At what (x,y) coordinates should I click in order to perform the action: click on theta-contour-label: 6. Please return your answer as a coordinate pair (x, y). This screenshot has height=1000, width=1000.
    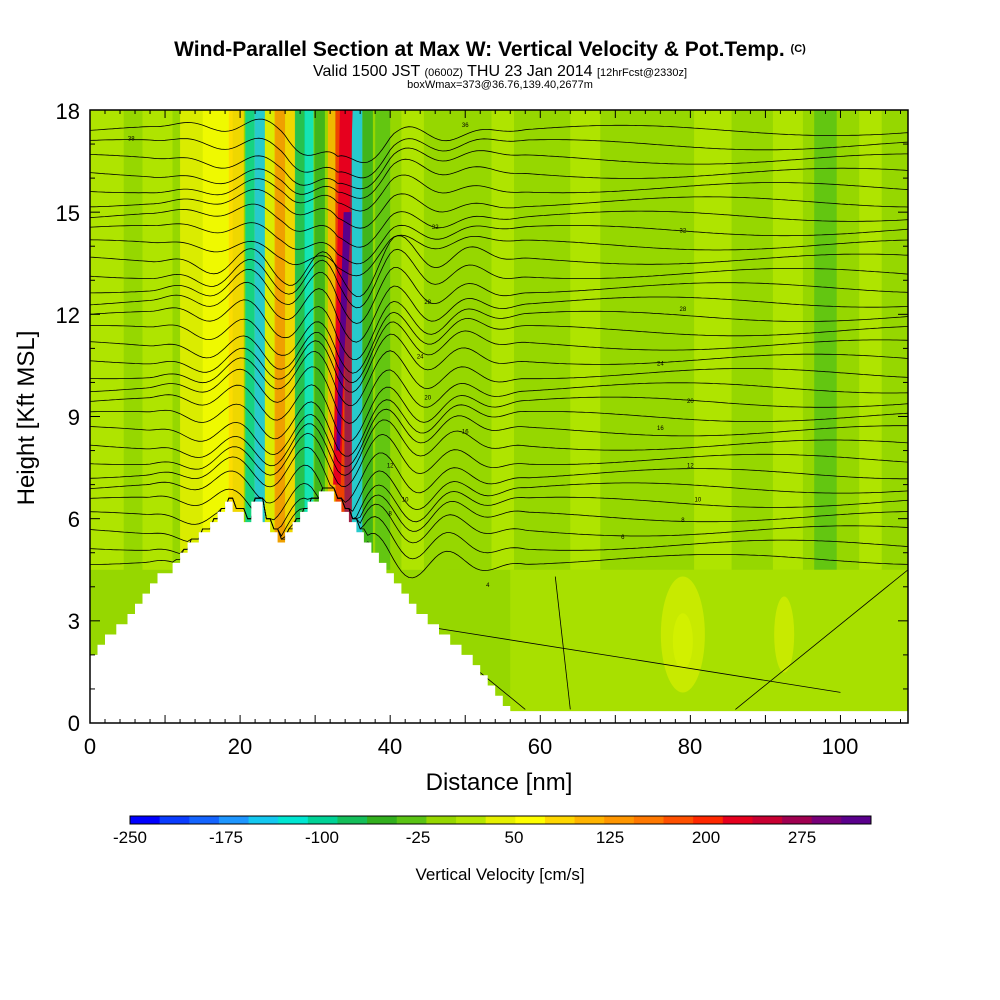
    Looking at the image, I should click on (623, 538).